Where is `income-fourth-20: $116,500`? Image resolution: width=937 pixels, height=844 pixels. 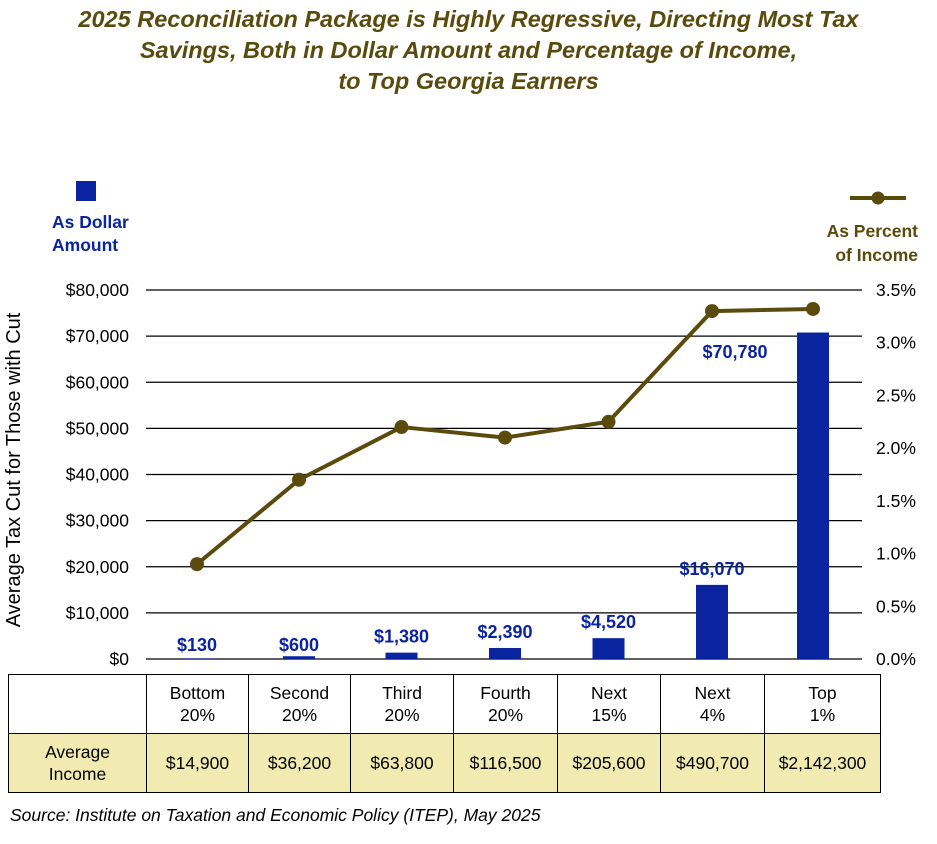 income-fourth-20: $116,500 is located at coordinates (505, 763).